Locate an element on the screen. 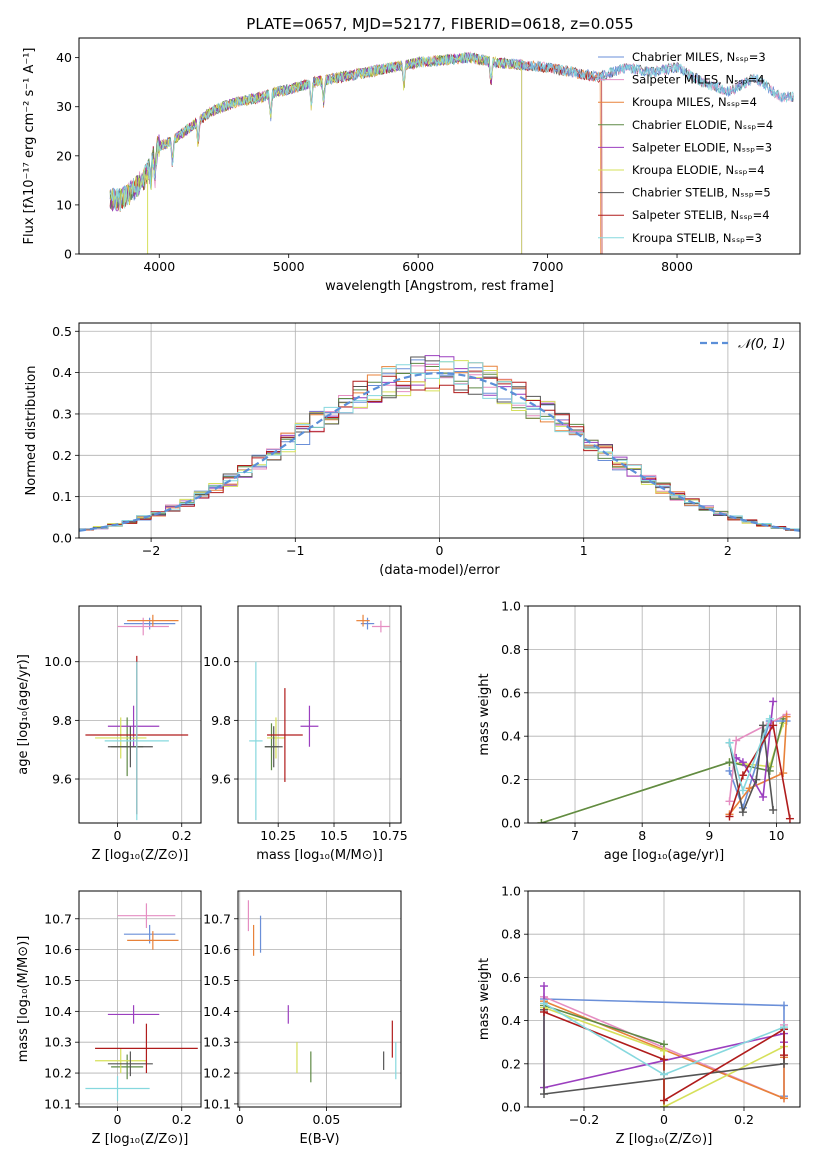 The image size is (819, 1170). errorbar-point-kroupa_stelib is located at coordinates (117, 1088).